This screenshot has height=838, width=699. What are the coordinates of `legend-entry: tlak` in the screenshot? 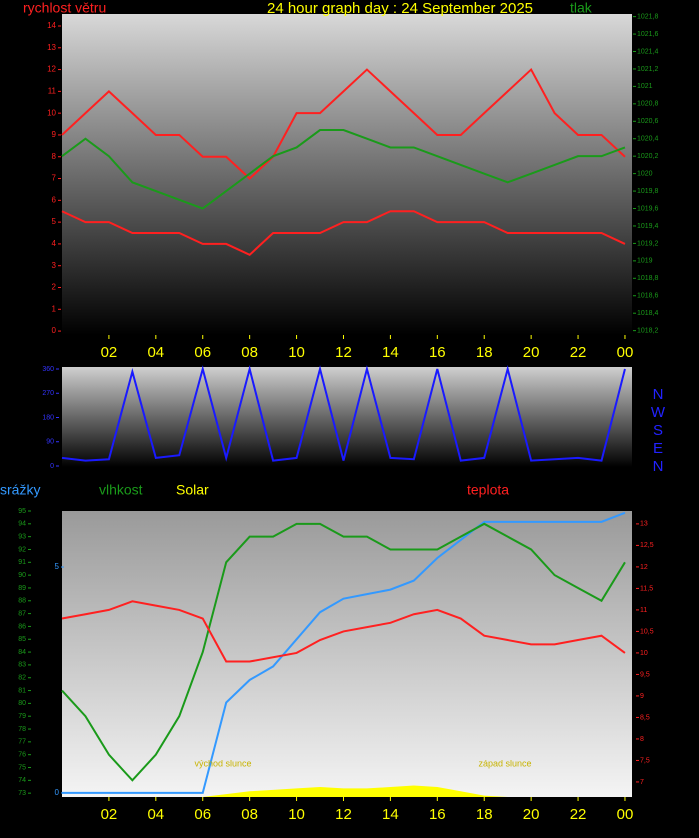 It's located at (581, 8).